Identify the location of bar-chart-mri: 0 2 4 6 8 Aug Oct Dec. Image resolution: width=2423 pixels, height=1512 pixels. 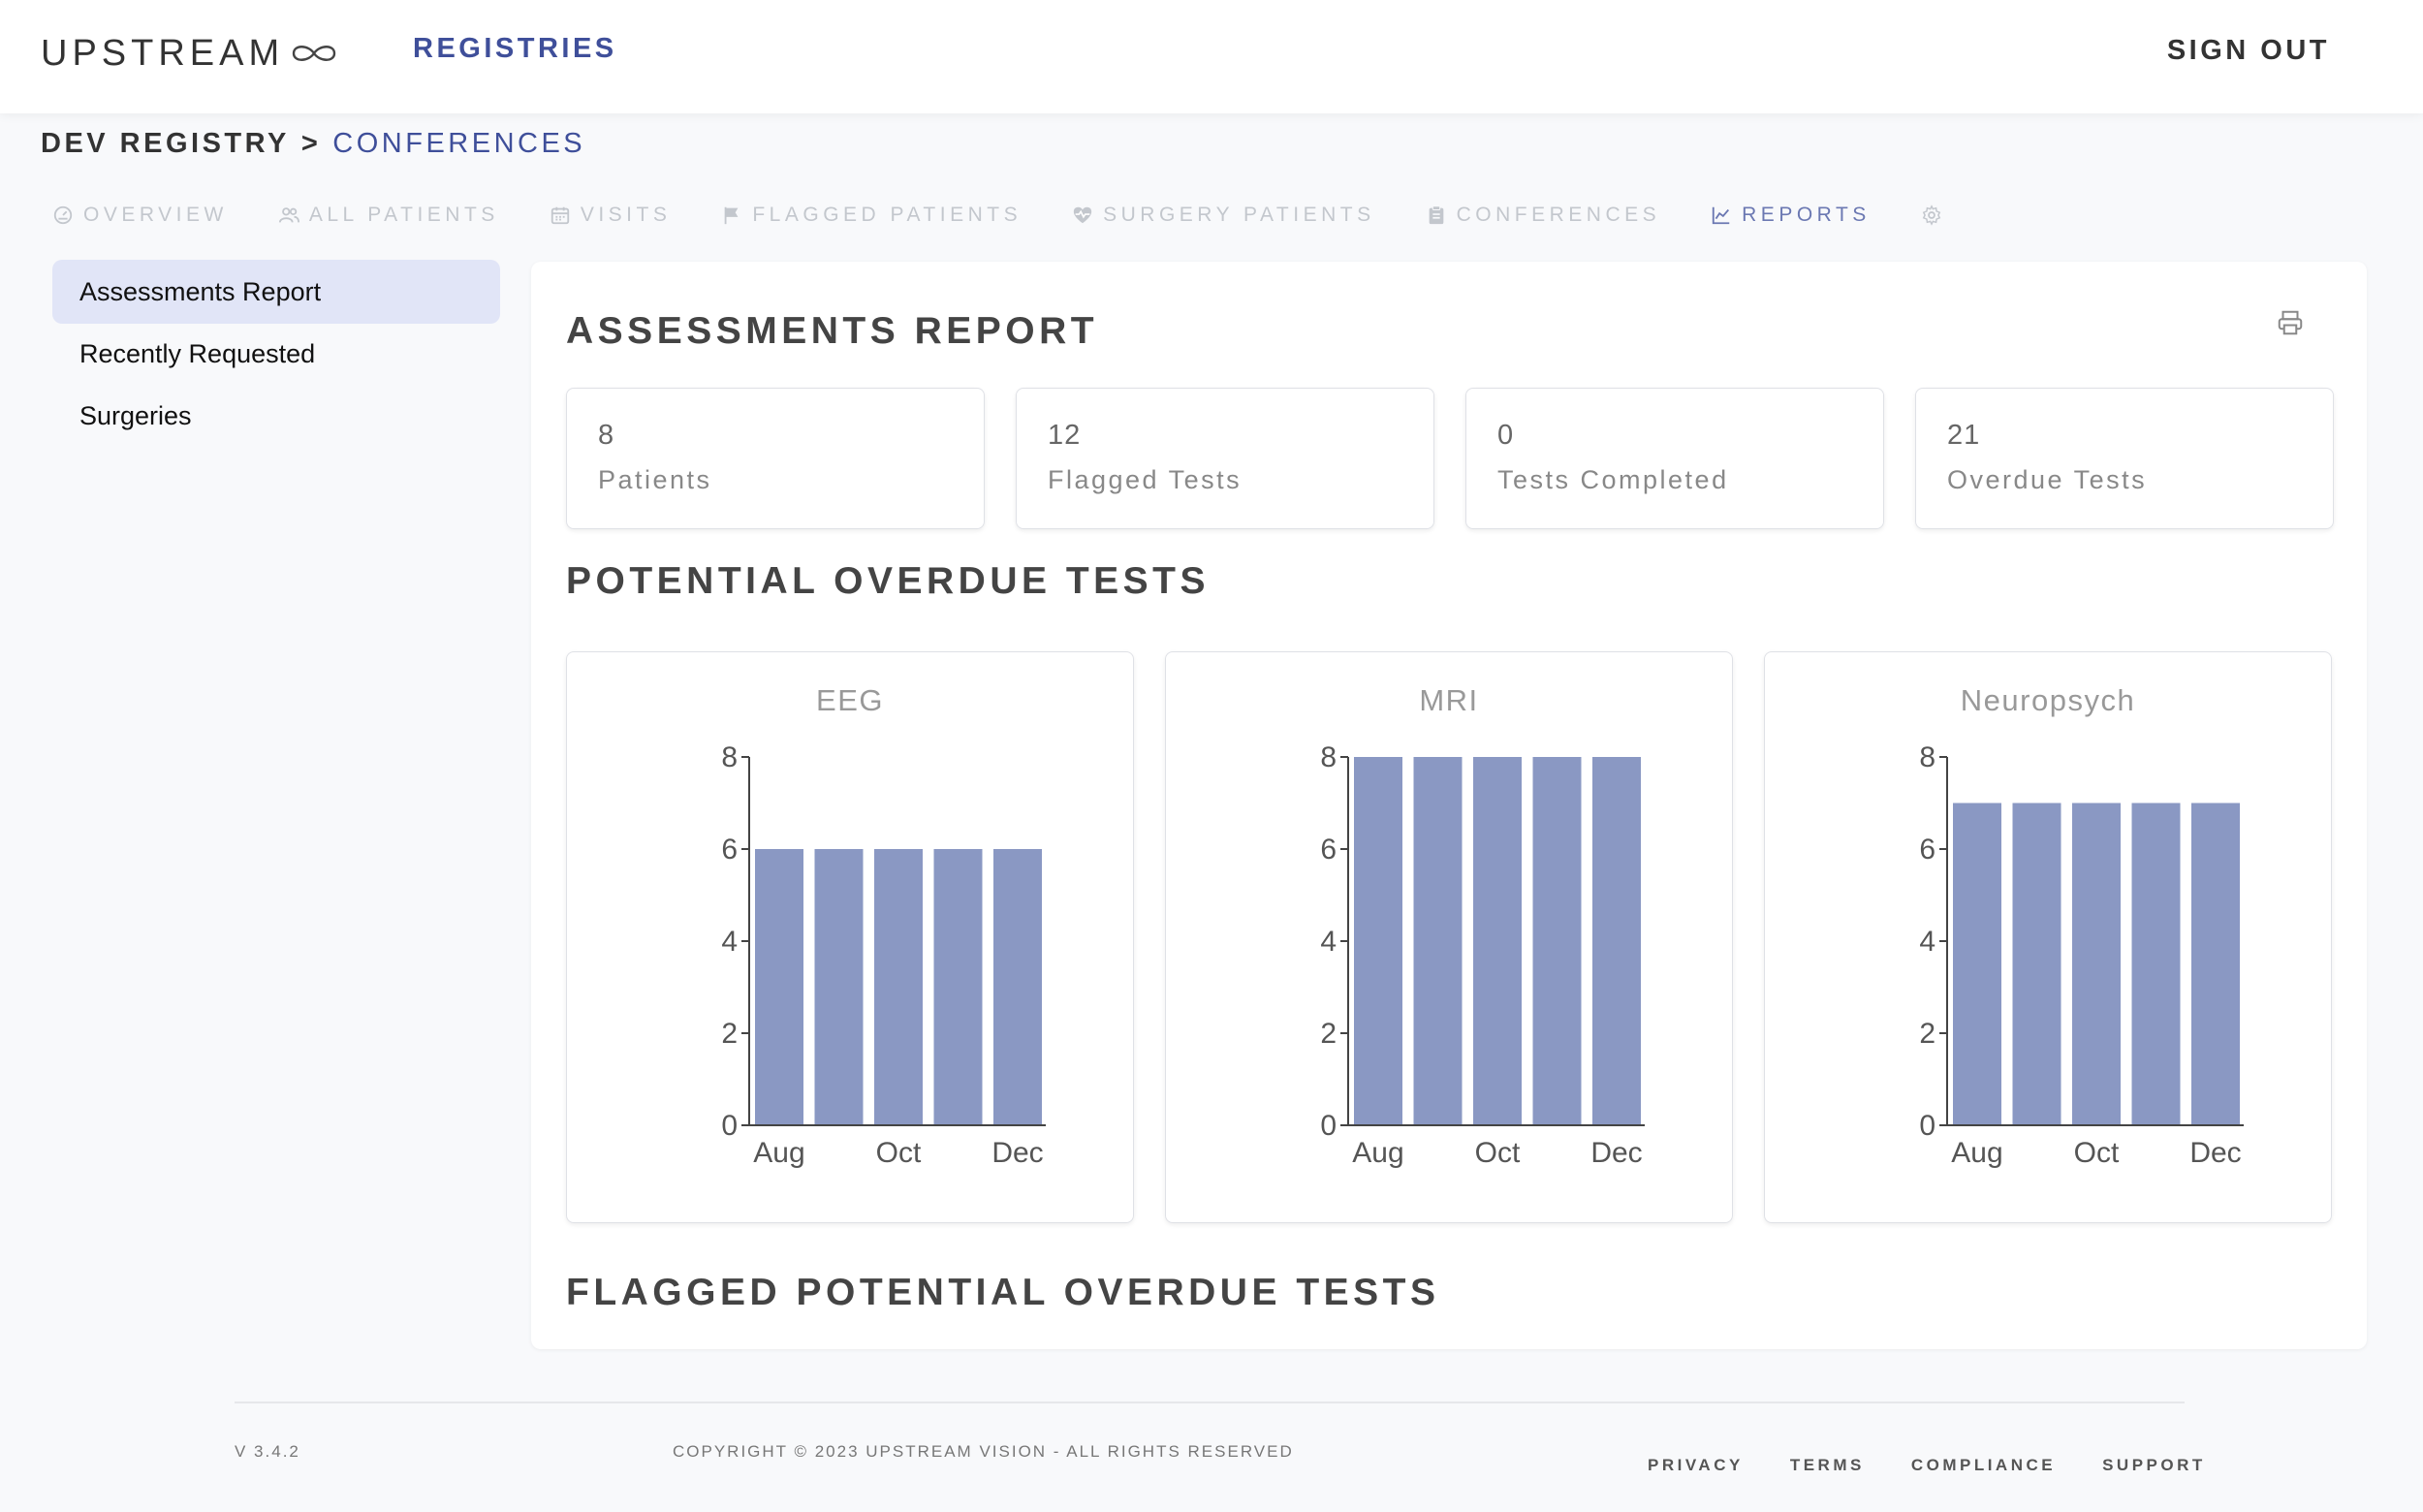
(1482, 955).